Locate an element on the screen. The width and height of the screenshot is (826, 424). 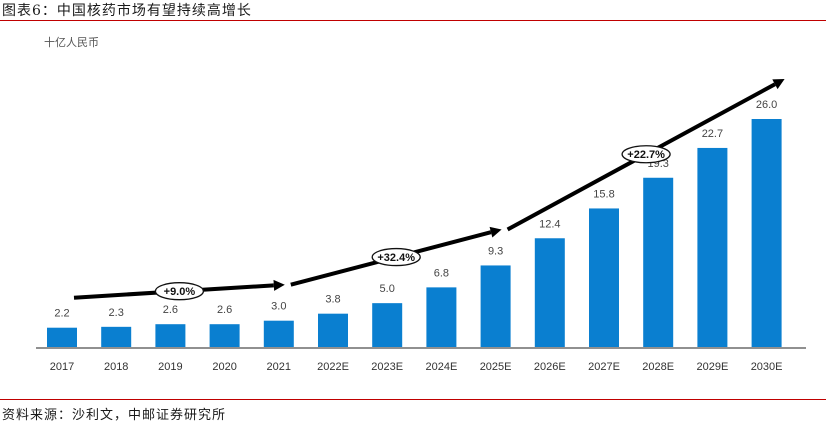
value-label-2024E: 6.8 is located at coordinates (441, 273).